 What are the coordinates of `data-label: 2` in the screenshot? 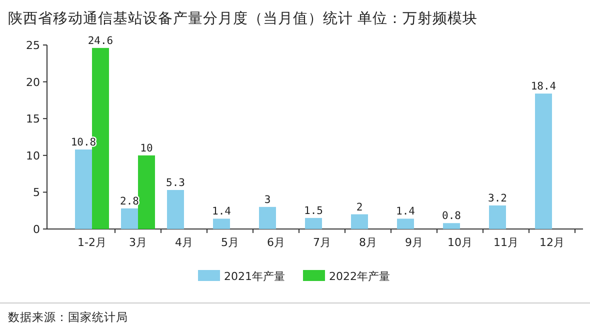 It's located at (359, 207).